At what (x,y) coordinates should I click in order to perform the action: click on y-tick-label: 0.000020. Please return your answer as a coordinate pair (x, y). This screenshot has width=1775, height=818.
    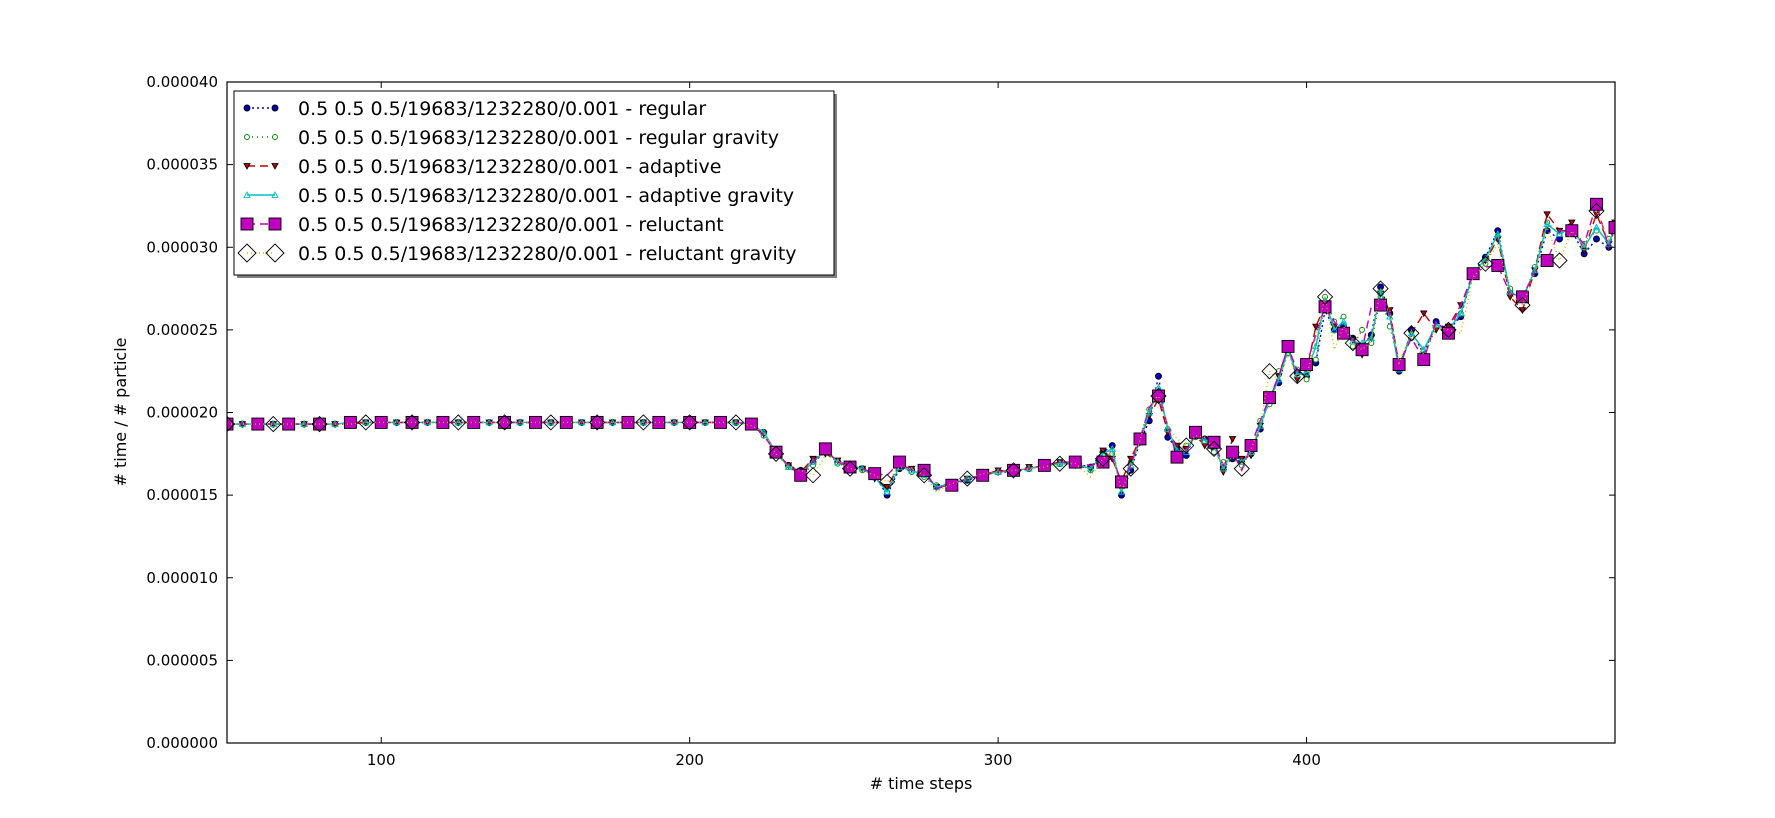
    Looking at the image, I should click on (182, 413).